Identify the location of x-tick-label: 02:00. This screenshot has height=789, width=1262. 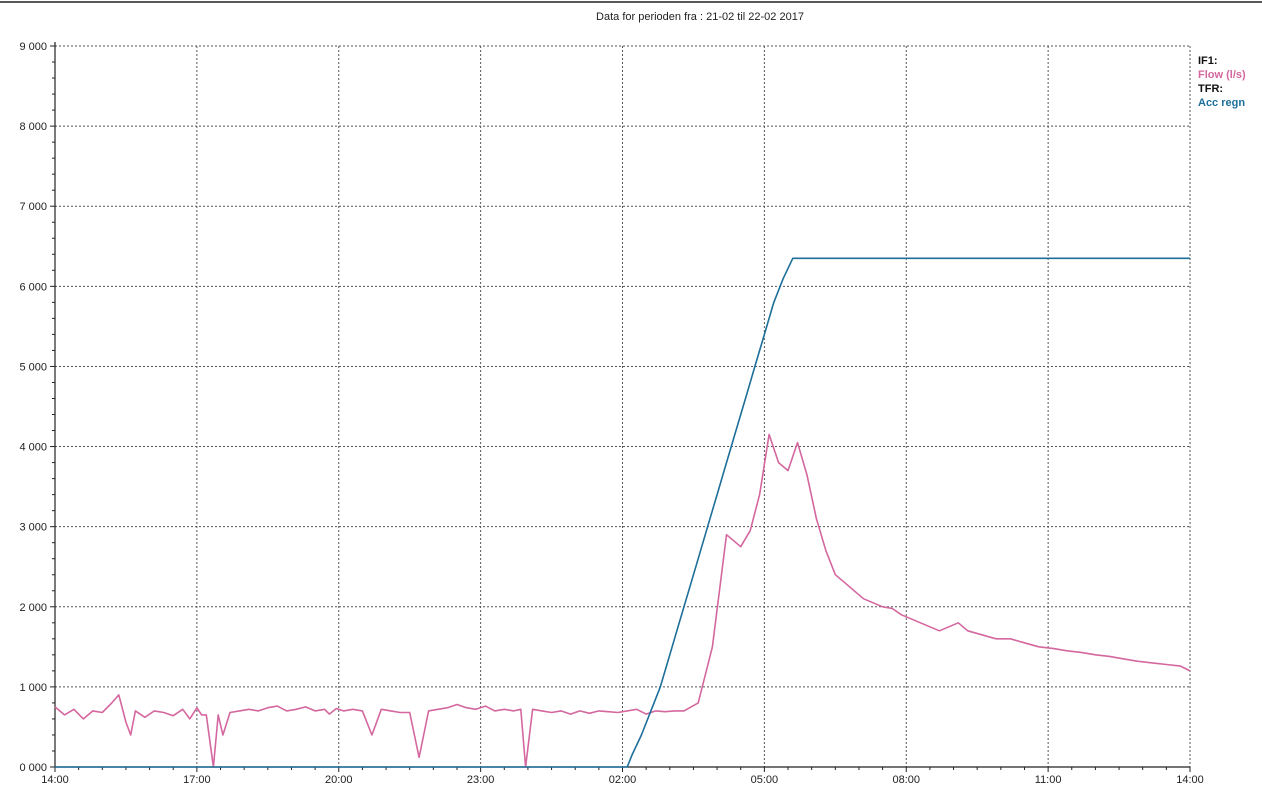
(623, 780).